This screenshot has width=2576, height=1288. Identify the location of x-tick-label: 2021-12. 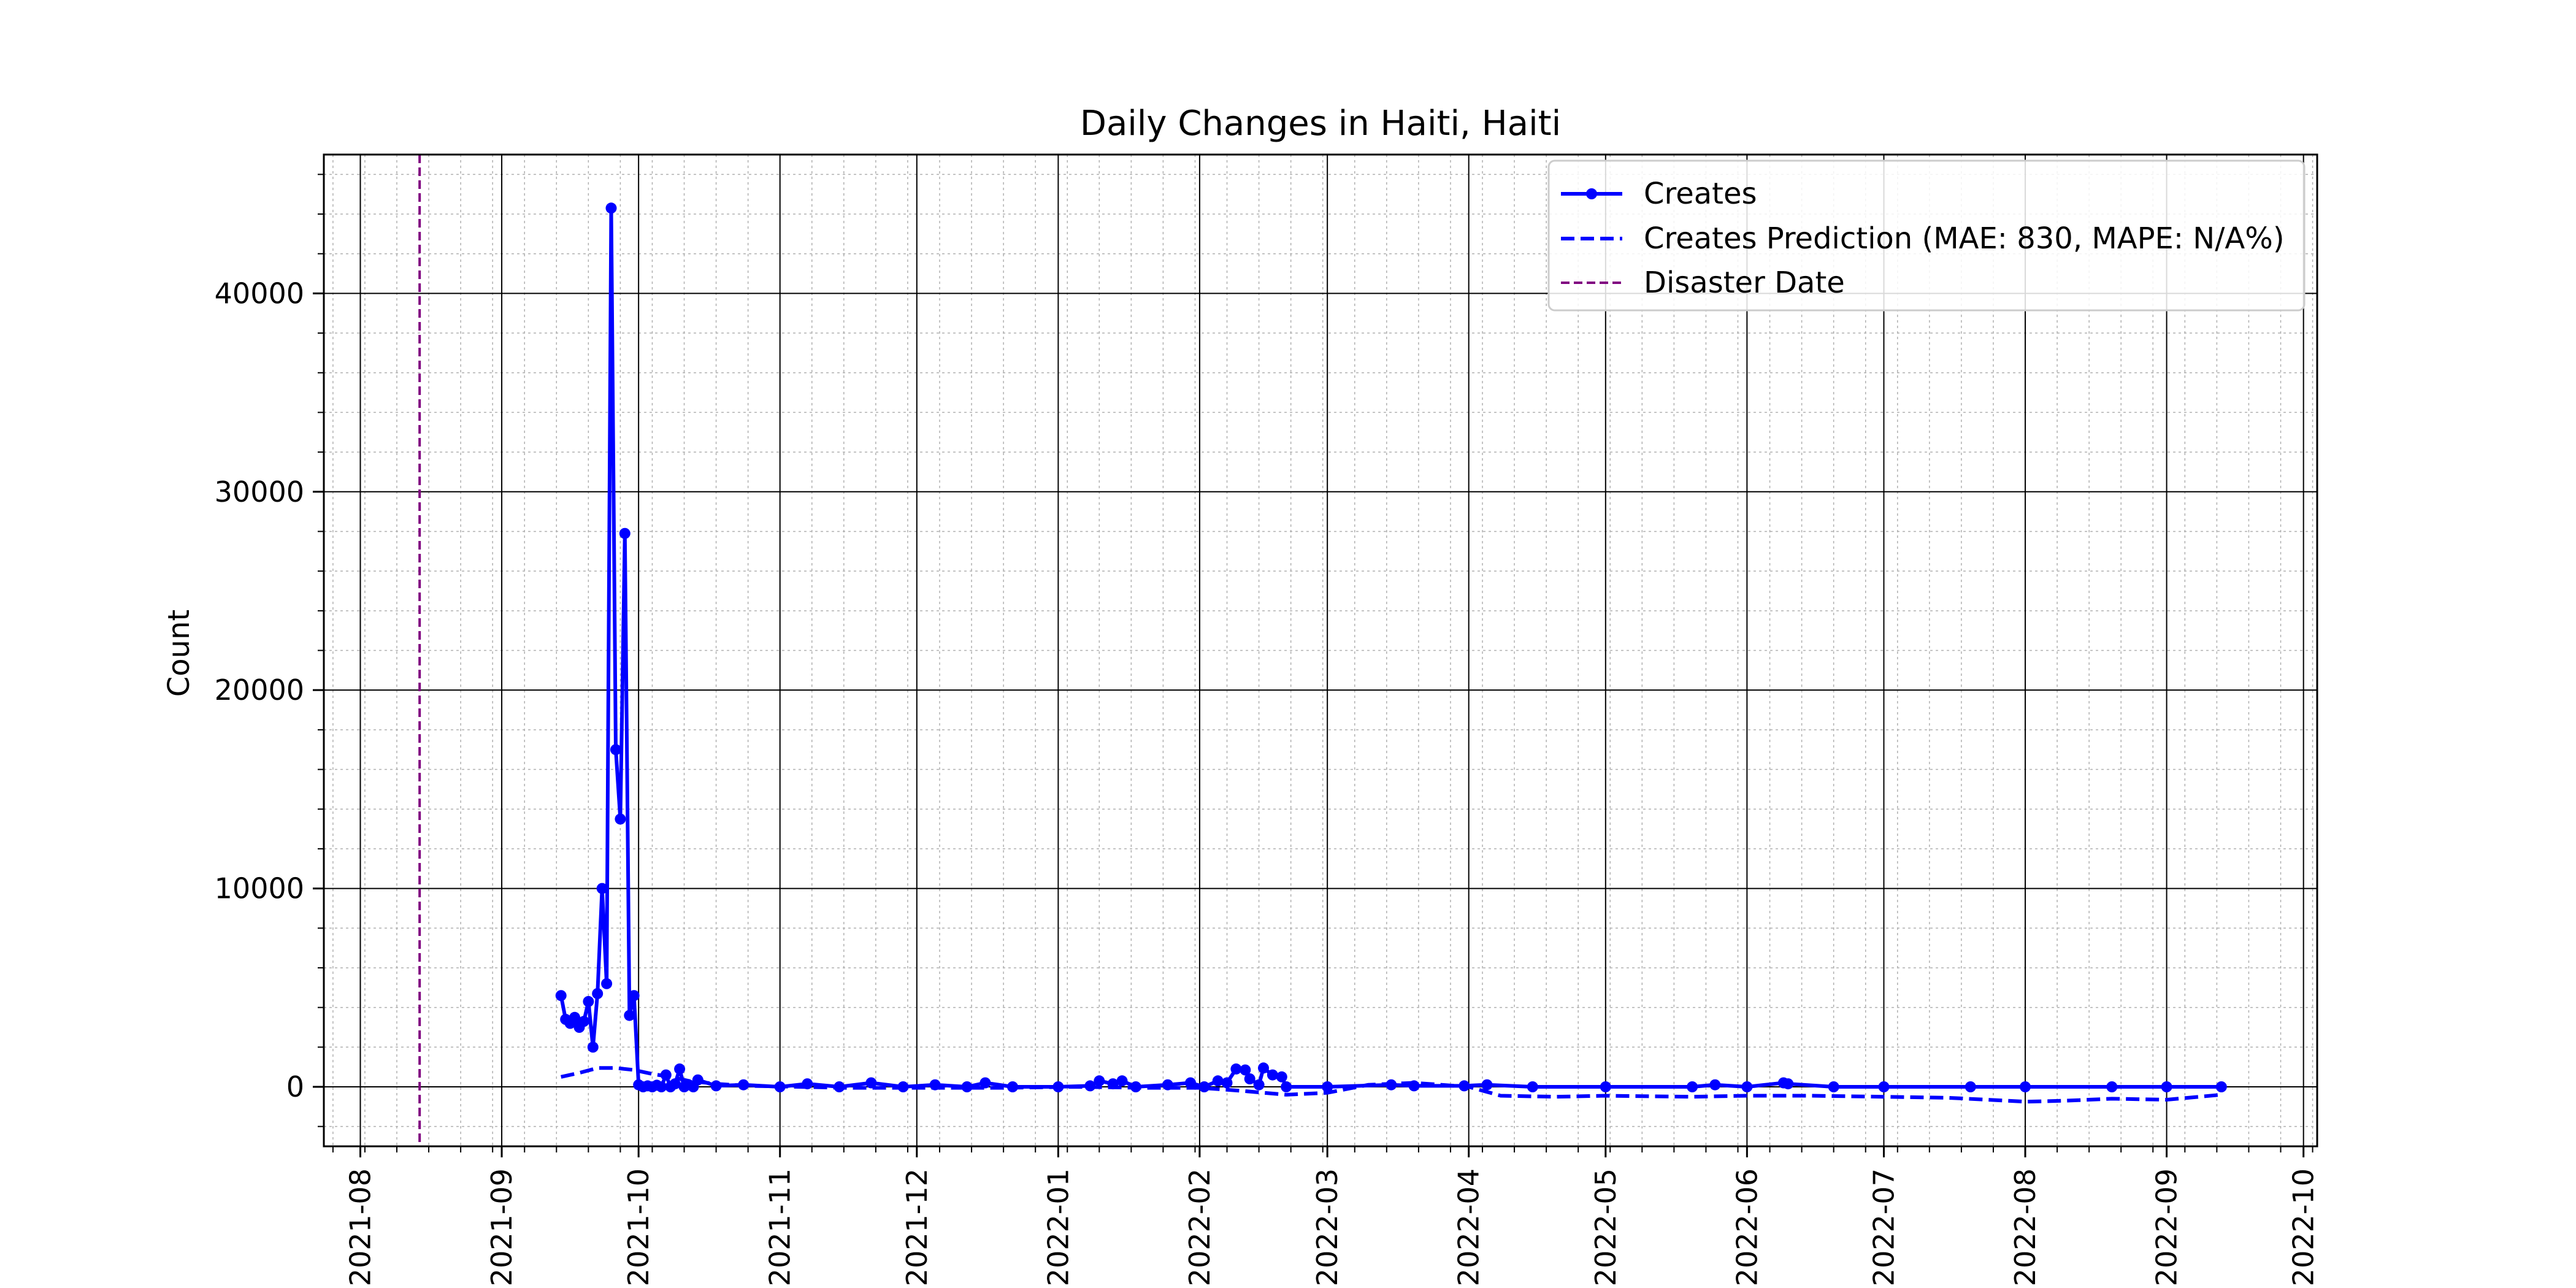
(916, 1227).